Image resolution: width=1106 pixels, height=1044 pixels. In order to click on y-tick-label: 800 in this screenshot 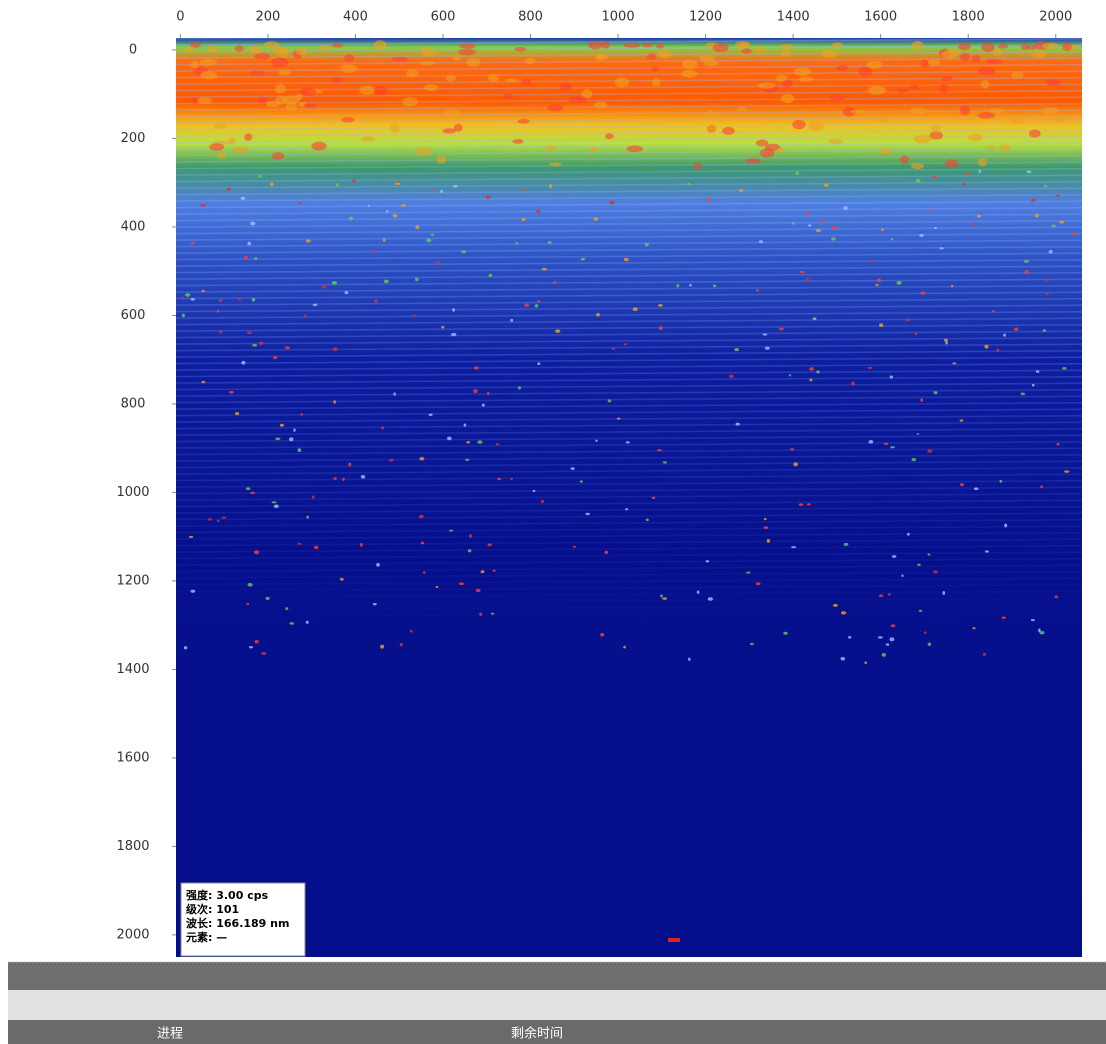, I will do `click(133, 403)`.